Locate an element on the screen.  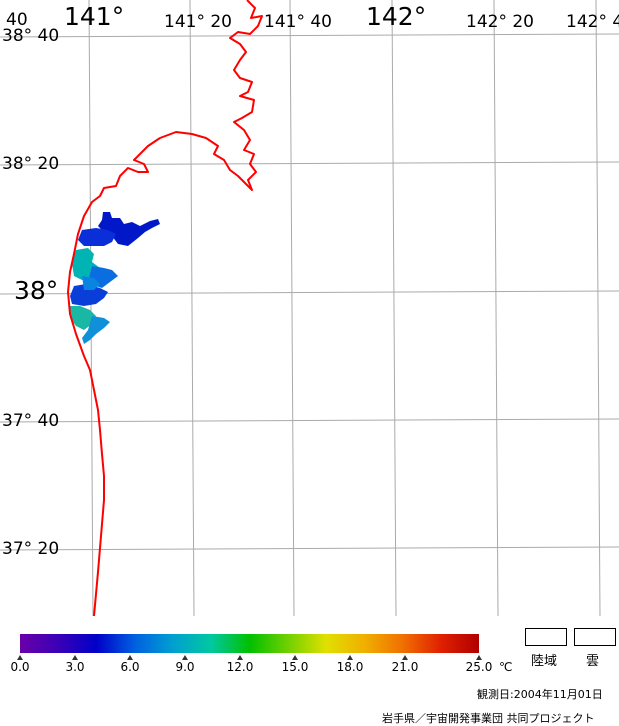
temperature-unit: ℃ is located at coordinates (506, 667).